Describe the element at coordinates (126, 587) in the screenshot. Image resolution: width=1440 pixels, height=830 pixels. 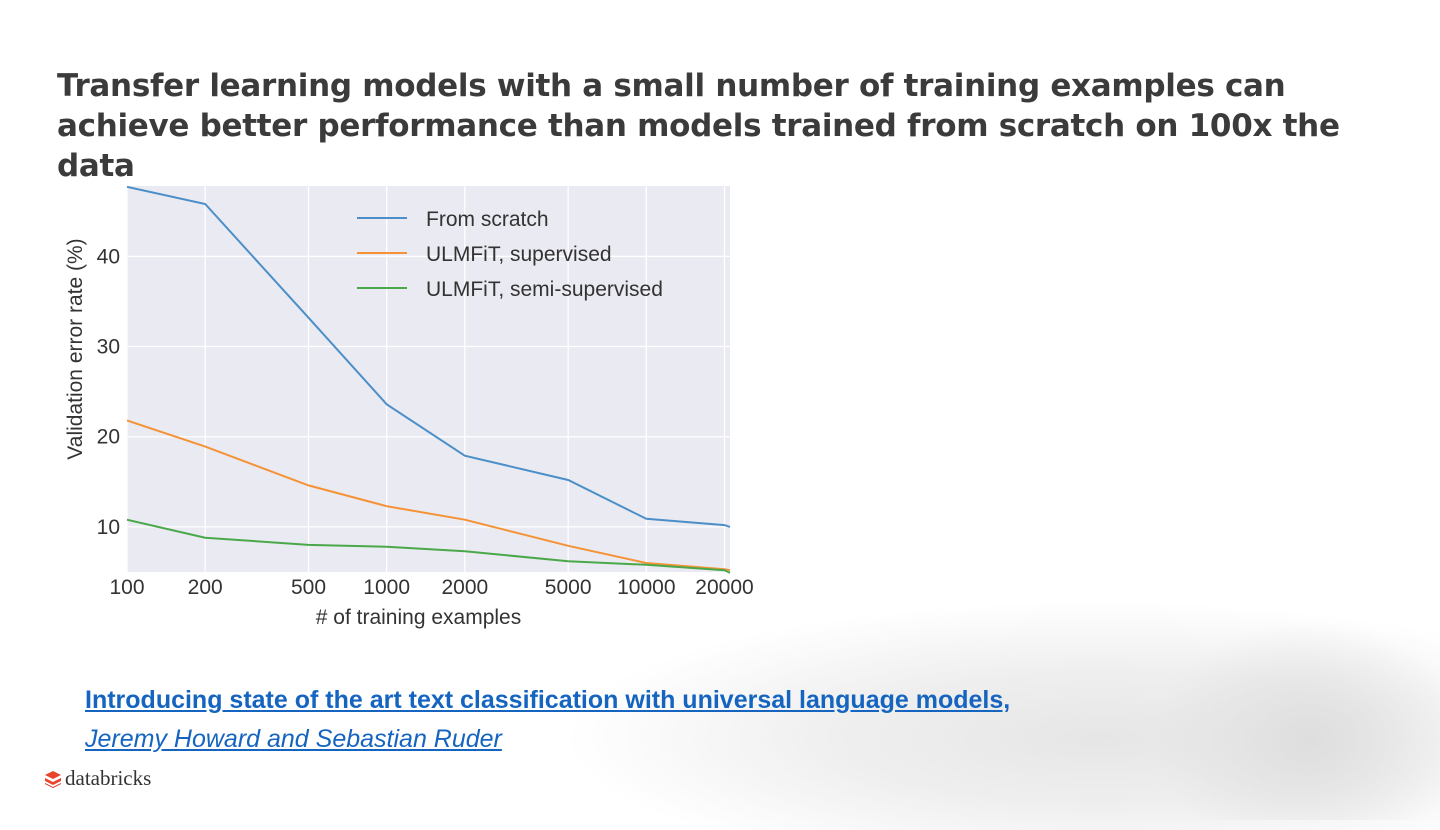
I see `x-tick-label: 100` at that location.